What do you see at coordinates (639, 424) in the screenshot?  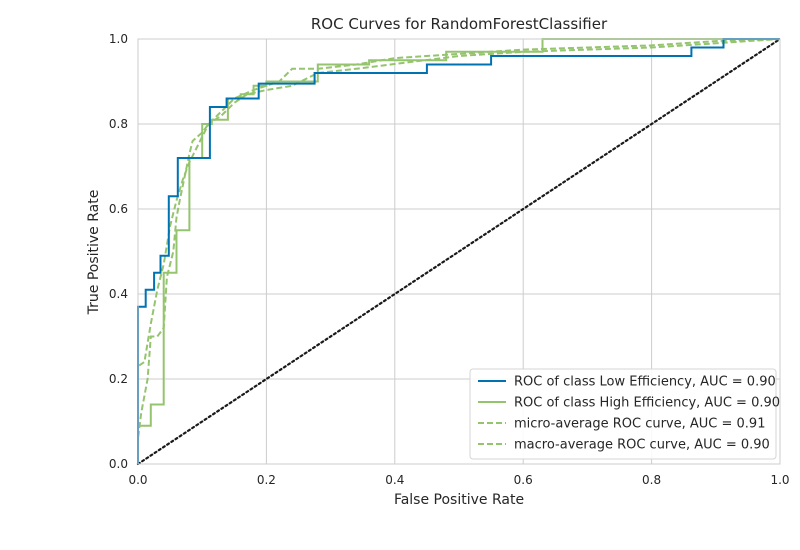 I see `legend-label: micro-average ROC curve, AUC = 0.91` at bounding box center [639, 424].